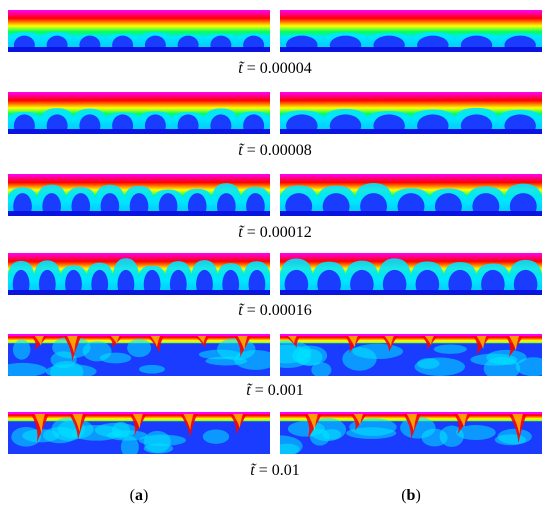 The width and height of the screenshot is (550, 514). Describe the element at coordinates (279, 310) in the screenshot. I see `time-value: = 0.00016` at that location.